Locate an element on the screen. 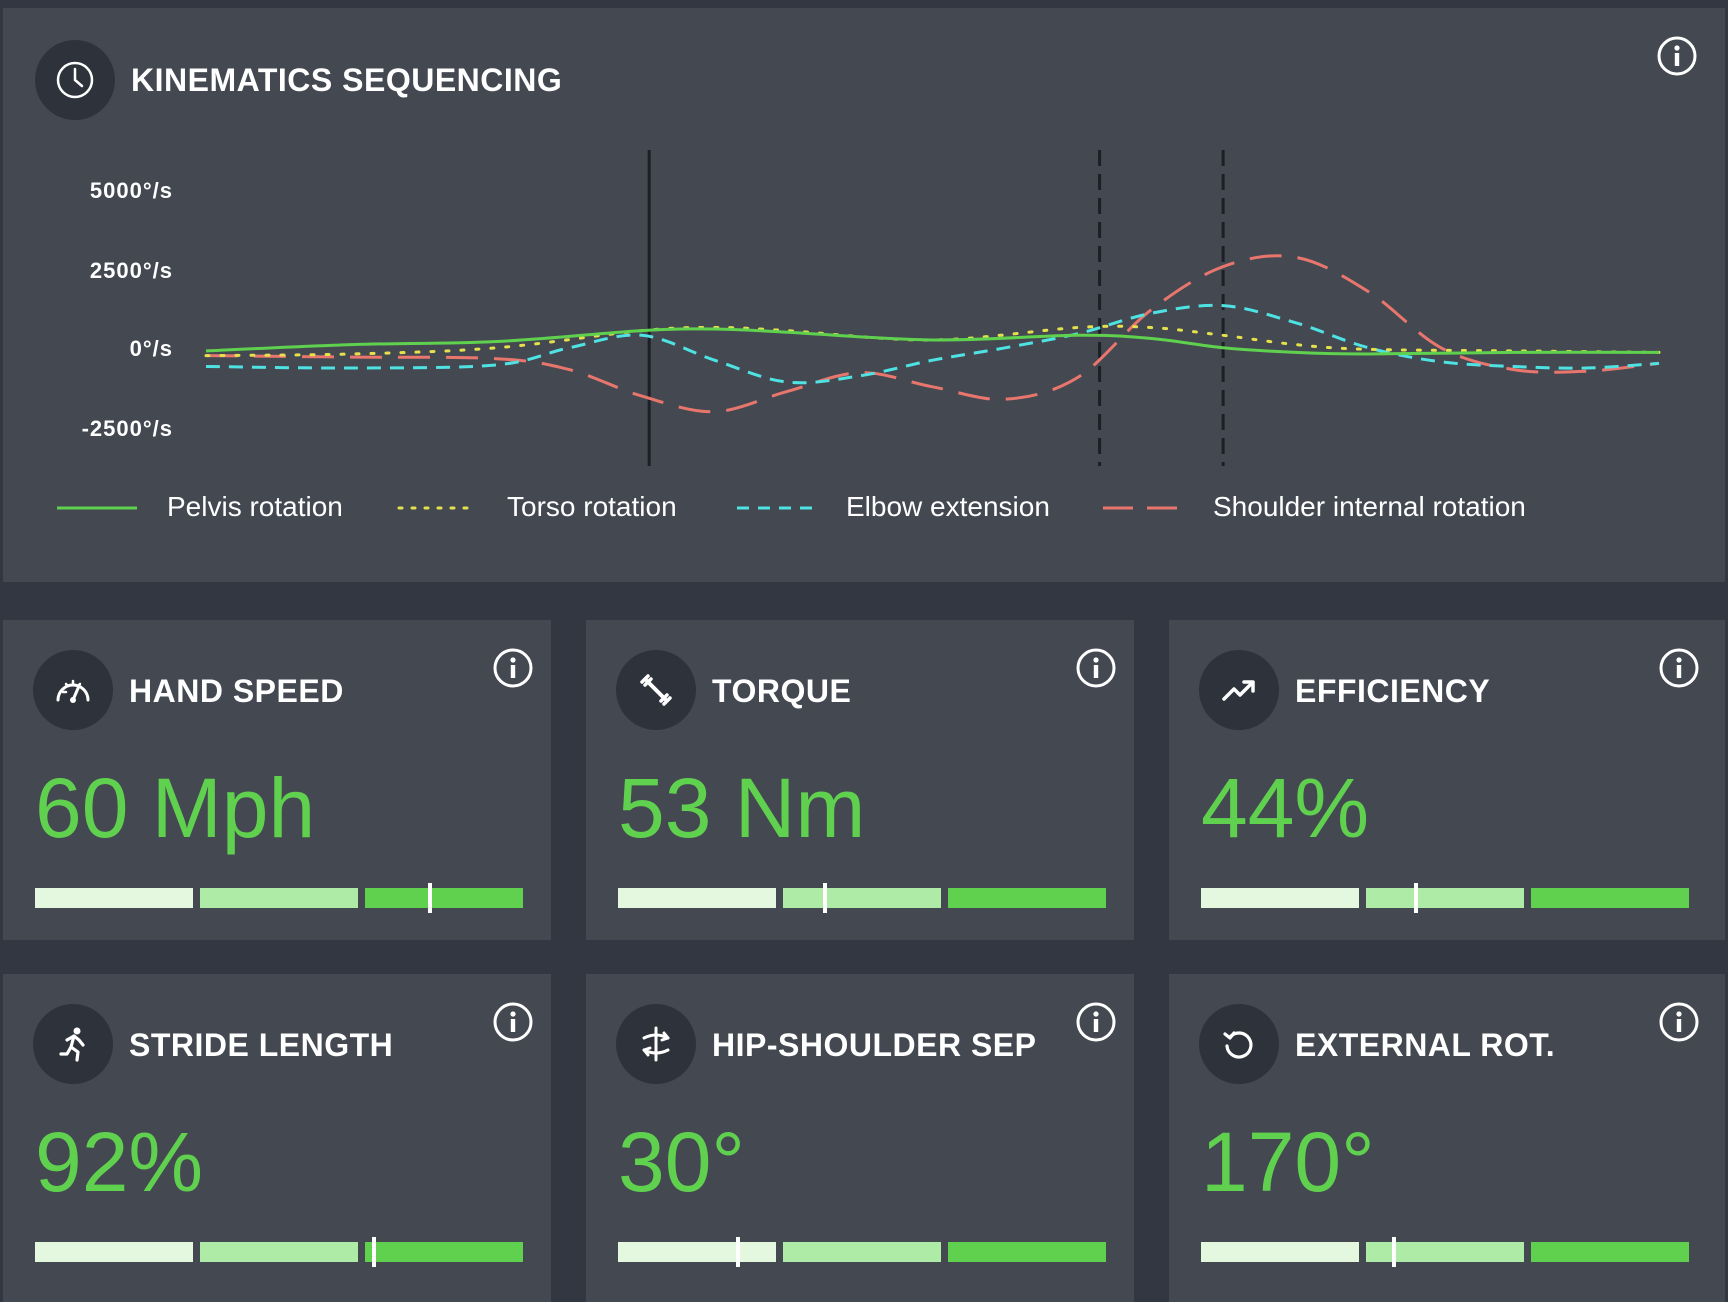  running-icon is located at coordinates (73, 1044).